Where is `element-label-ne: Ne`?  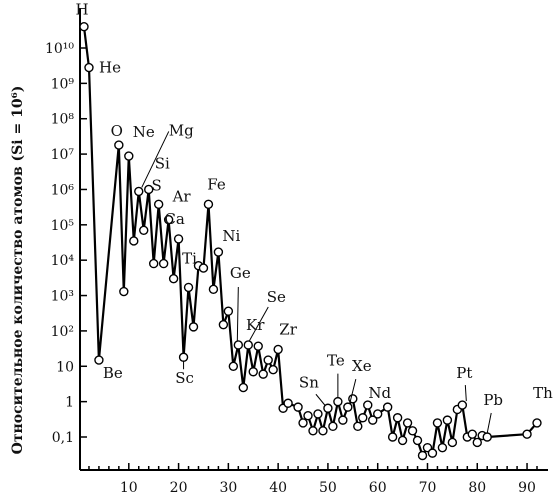 element-label-ne: Ne is located at coordinates (144, 132).